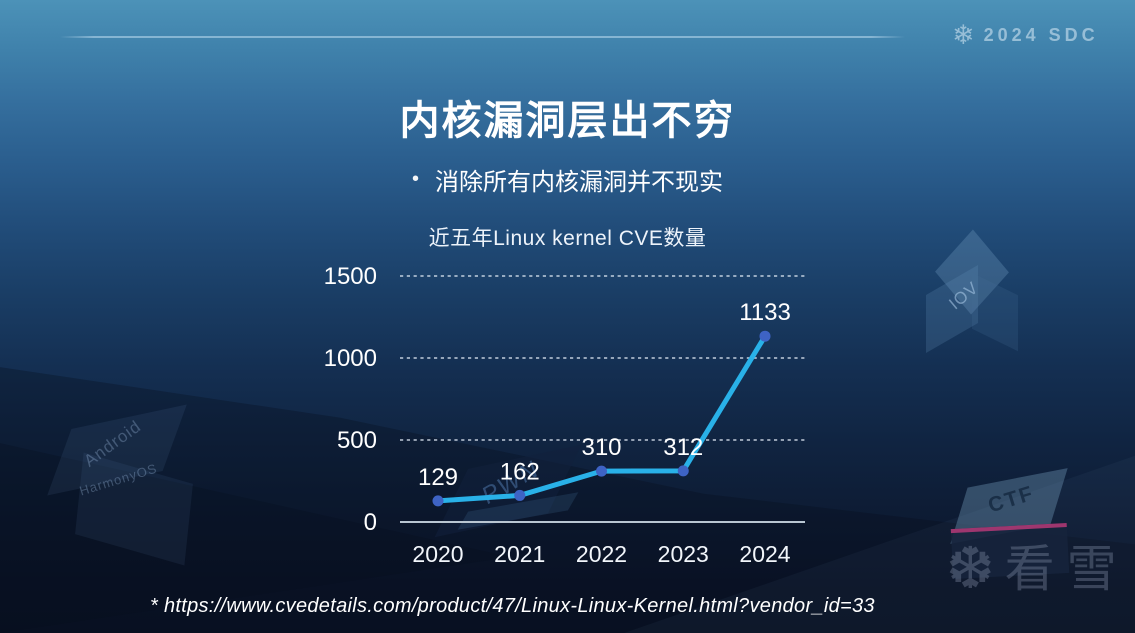 The image size is (1135, 633). What do you see at coordinates (350, 276) in the screenshot?
I see `y-tick-label: 1500` at bounding box center [350, 276].